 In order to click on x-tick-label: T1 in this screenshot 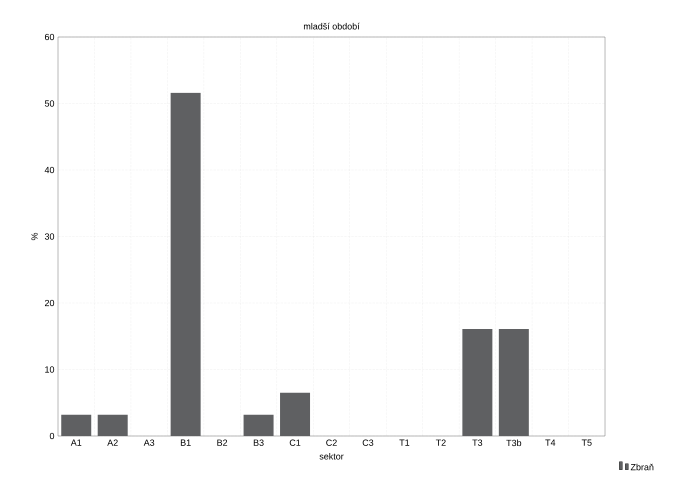, I will do `click(404, 443)`.